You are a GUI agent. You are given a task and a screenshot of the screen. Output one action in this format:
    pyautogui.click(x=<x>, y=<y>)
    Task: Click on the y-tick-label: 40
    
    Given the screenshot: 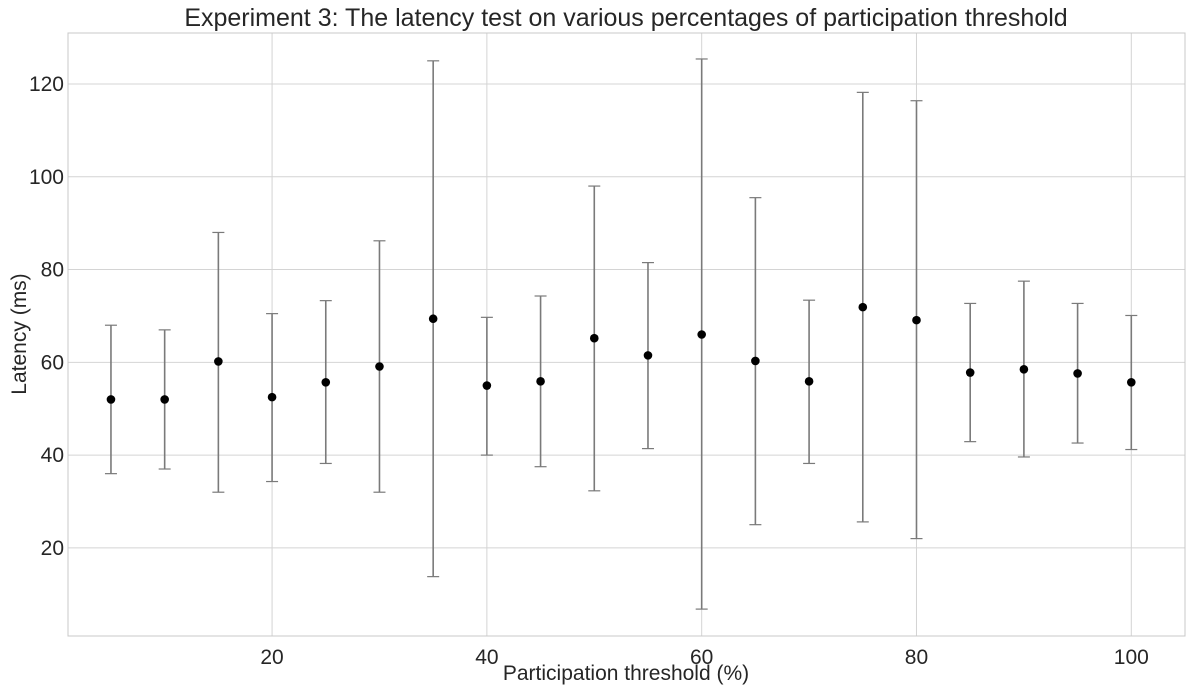 What is the action you would take?
    pyautogui.click(x=52, y=455)
    